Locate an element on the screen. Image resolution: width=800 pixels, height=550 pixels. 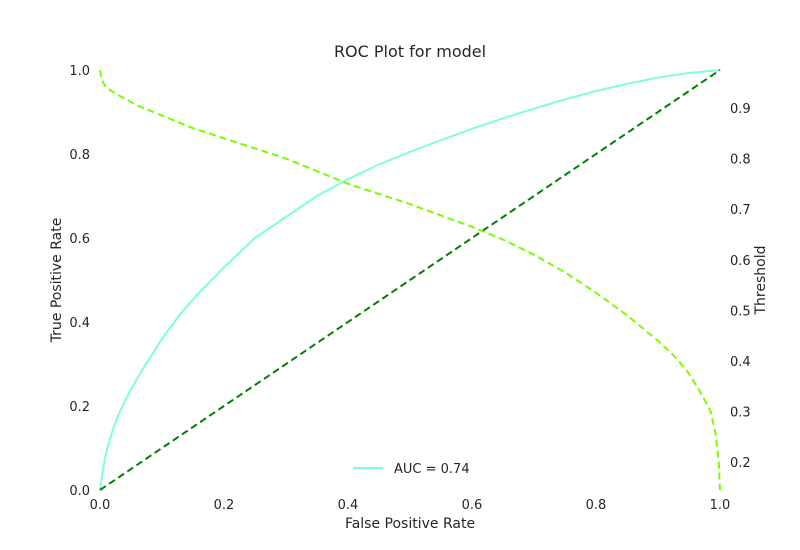
x-tick-label: 1.0 is located at coordinates (720, 505).